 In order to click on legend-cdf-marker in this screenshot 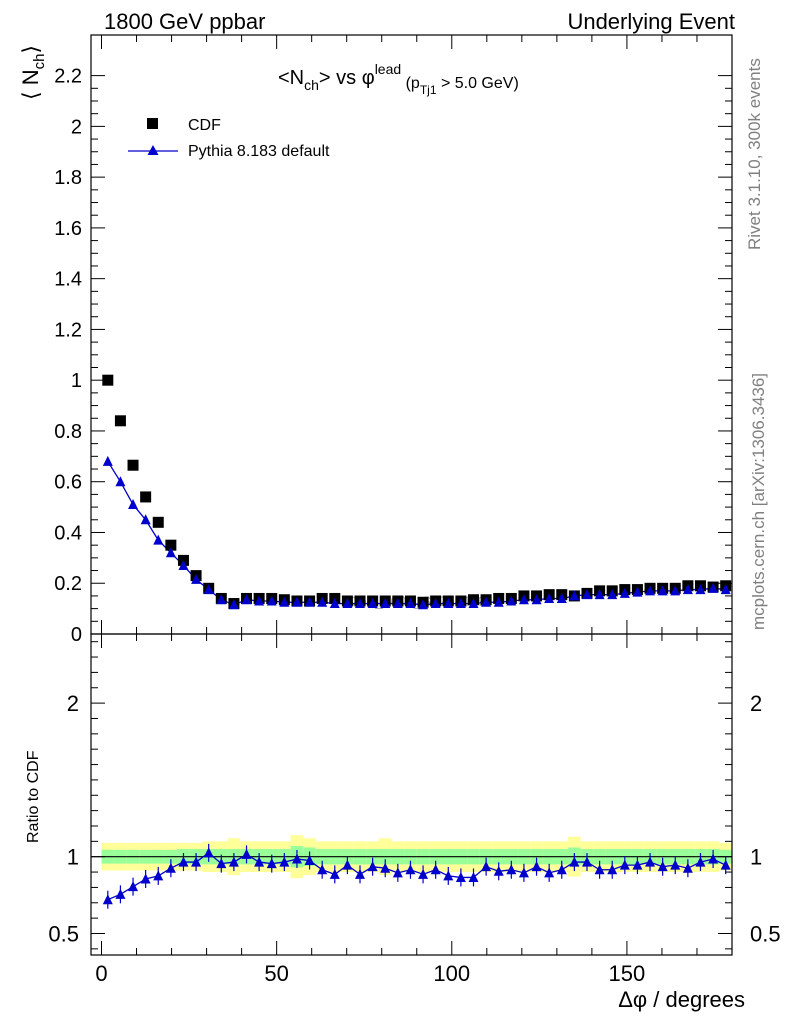, I will do `click(152, 123)`.